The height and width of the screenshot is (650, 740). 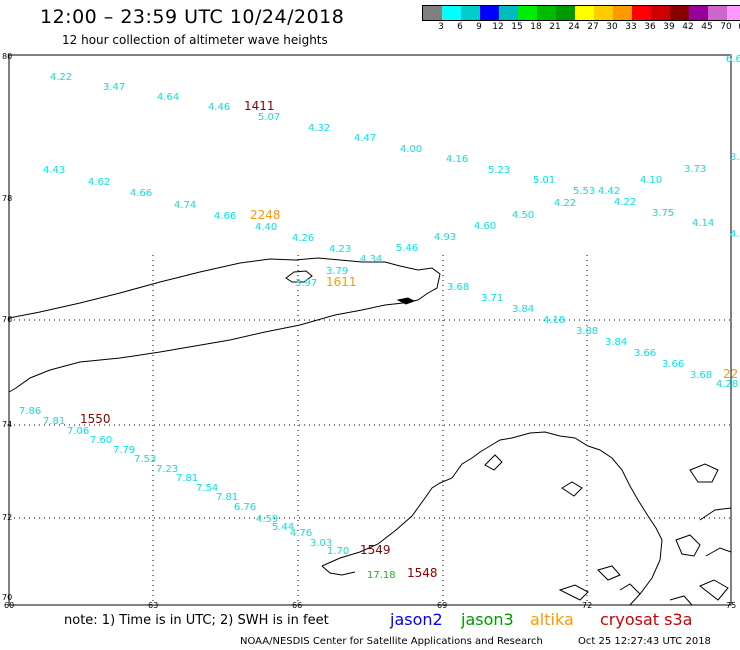 I want to click on lat-label-70: 70, so click(x=7, y=597).